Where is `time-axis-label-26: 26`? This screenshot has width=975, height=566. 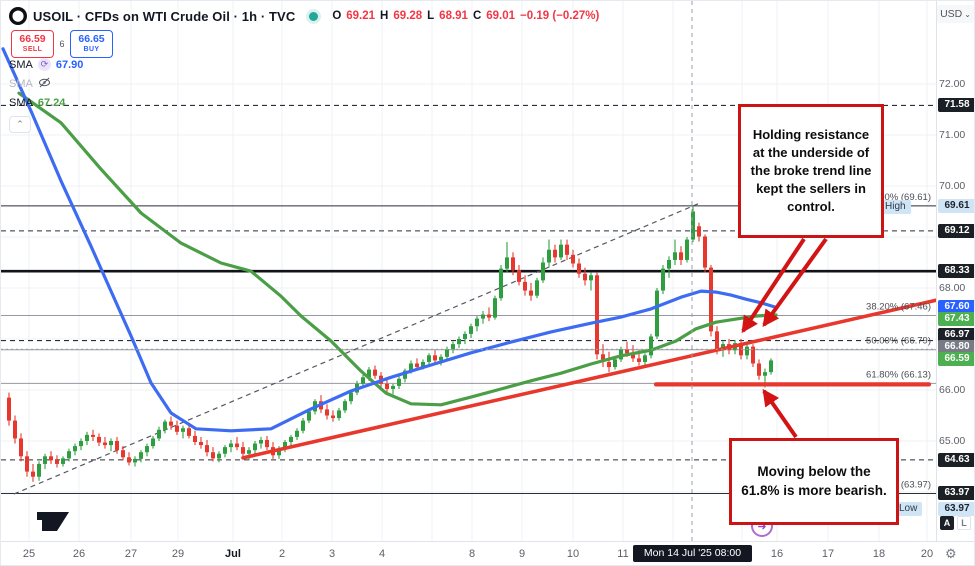
time-axis-label-26: 26 is located at coordinates (79, 554).